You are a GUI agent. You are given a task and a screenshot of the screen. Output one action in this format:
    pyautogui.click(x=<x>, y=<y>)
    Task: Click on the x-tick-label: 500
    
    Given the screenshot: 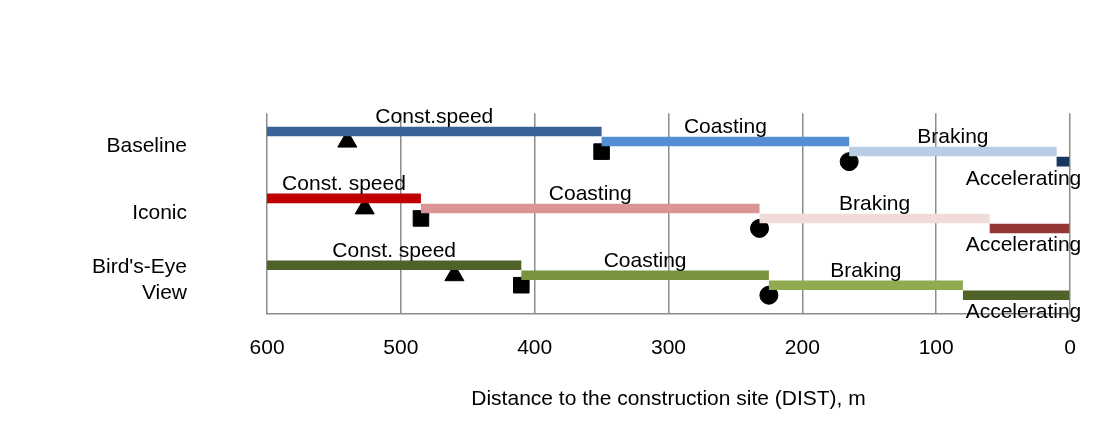 What is the action you would take?
    pyautogui.click(x=401, y=346)
    